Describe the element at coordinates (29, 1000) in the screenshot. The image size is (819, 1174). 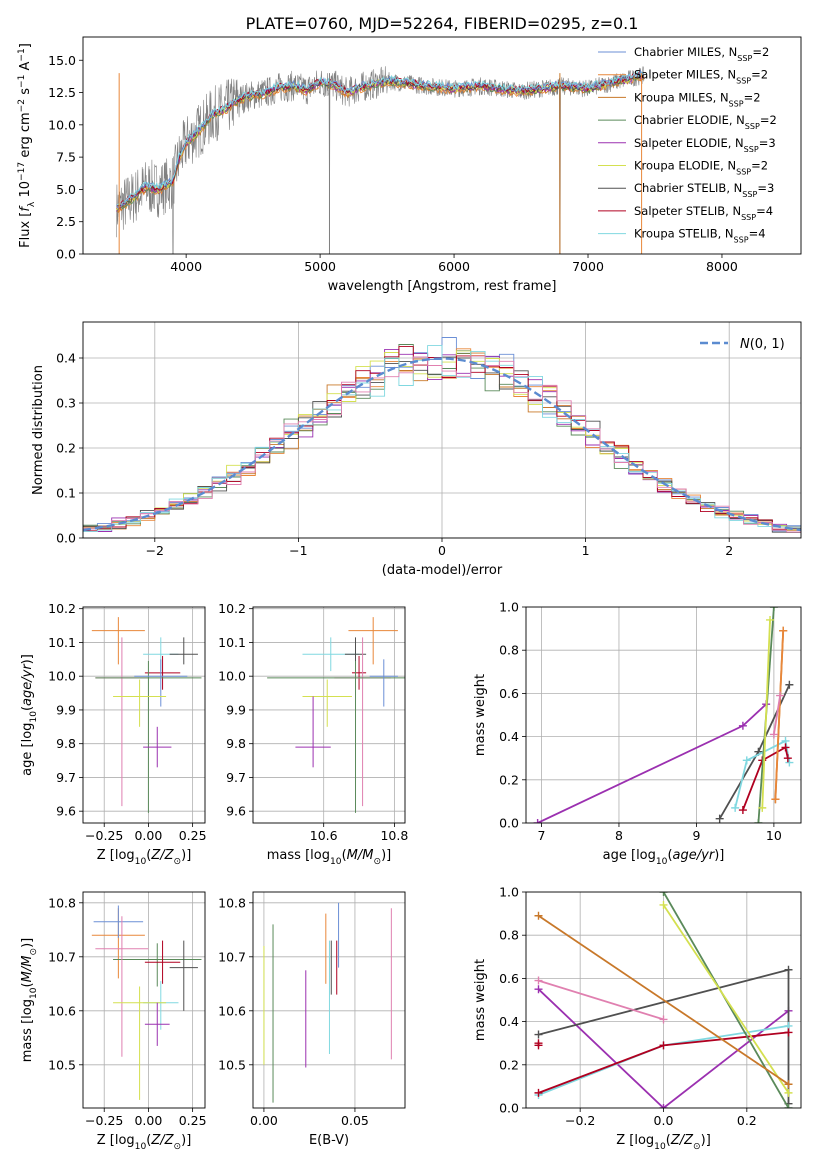
I see `z_mass-ylabel: mass [log10(M/M⊙)]` at that location.